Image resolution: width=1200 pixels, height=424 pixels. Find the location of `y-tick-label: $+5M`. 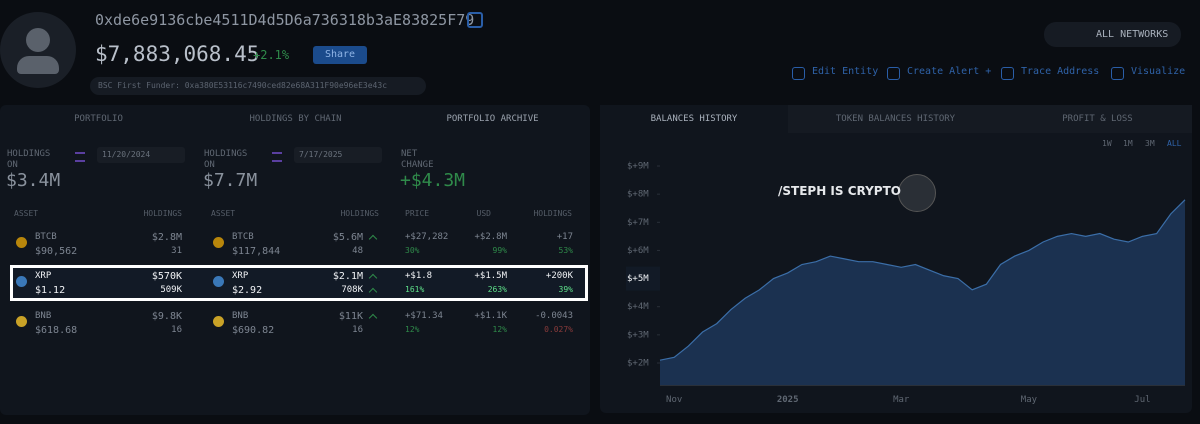

y-tick-label: $+5M is located at coordinates (638, 279).